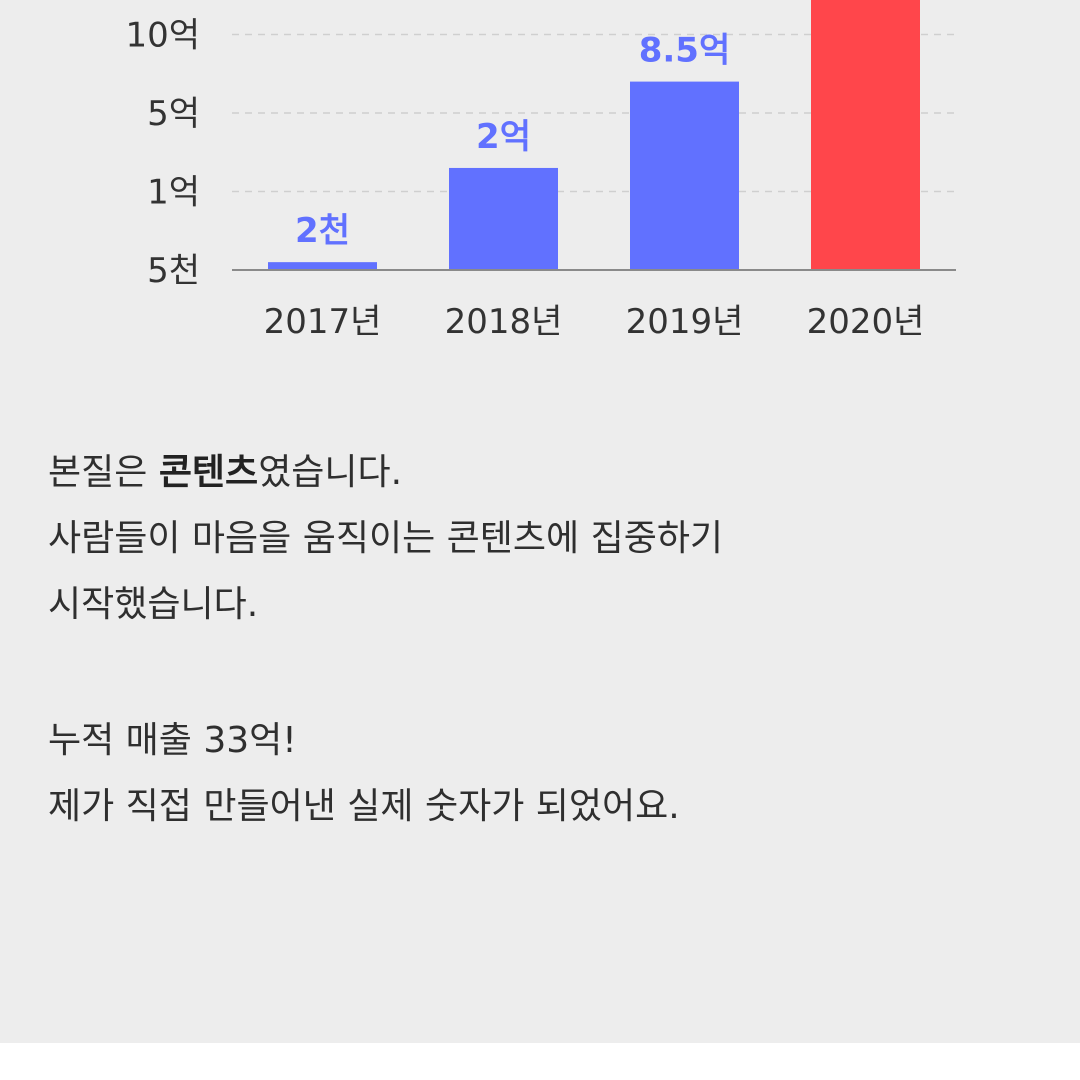 The height and width of the screenshot is (1080, 1080). What do you see at coordinates (548, 473) in the screenshot?
I see `text-line-1: 본질은 콘텐츠였습니다.` at bounding box center [548, 473].